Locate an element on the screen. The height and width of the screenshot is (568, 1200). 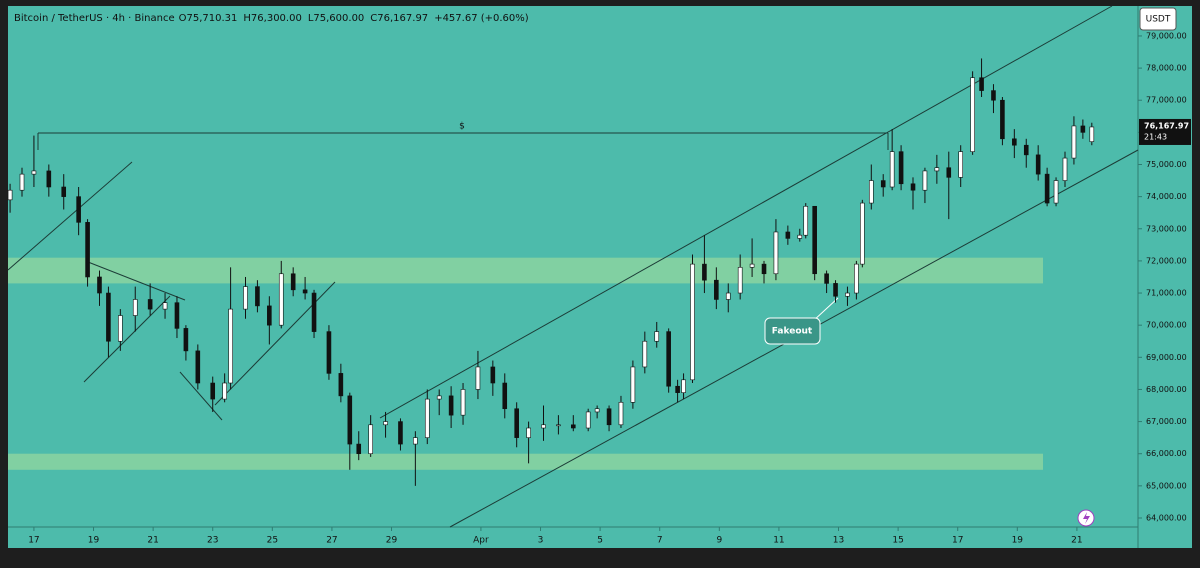
y-tick-label: 70,000.00 is located at coordinates (1166, 325).